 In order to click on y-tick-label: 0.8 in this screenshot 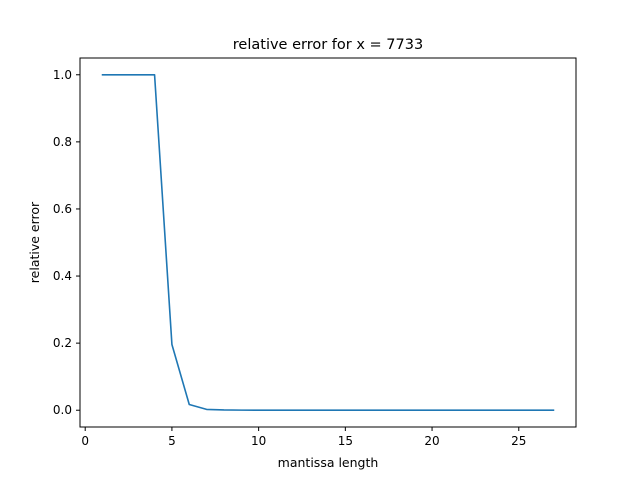, I will do `click(62, 142)`.